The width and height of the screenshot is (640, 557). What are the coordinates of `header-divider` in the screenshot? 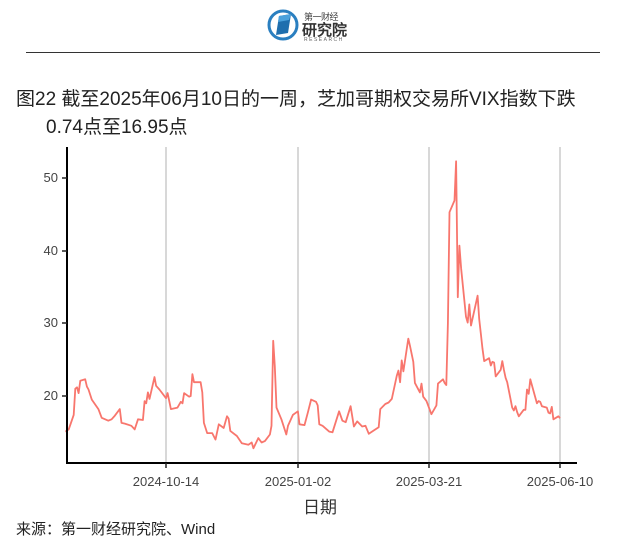 It's located at (313, 52).